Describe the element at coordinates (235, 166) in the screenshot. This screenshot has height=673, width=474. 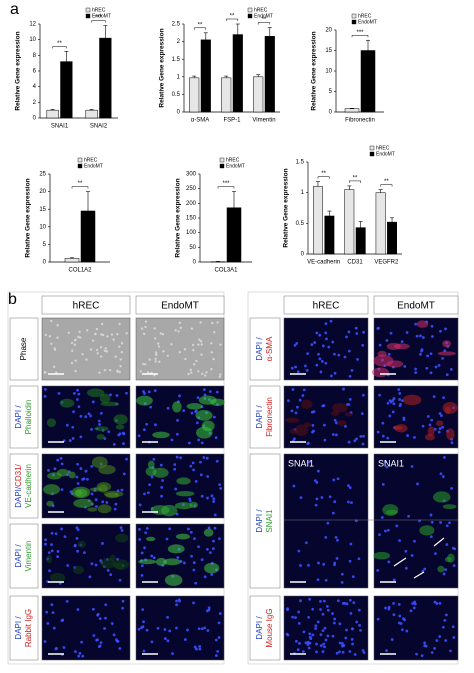
I see `legend-label: EndoMT` at that location.